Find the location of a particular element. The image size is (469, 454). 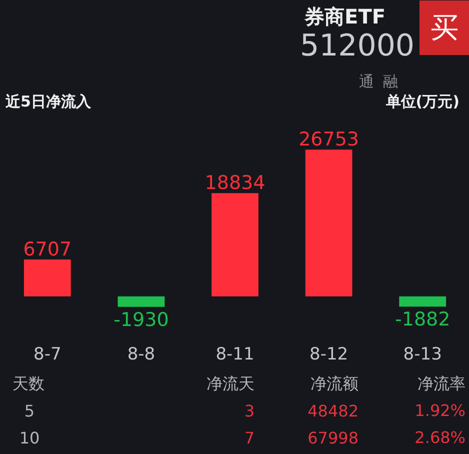

x-tick-label: 8-7 is located at coordinates (48, 354).